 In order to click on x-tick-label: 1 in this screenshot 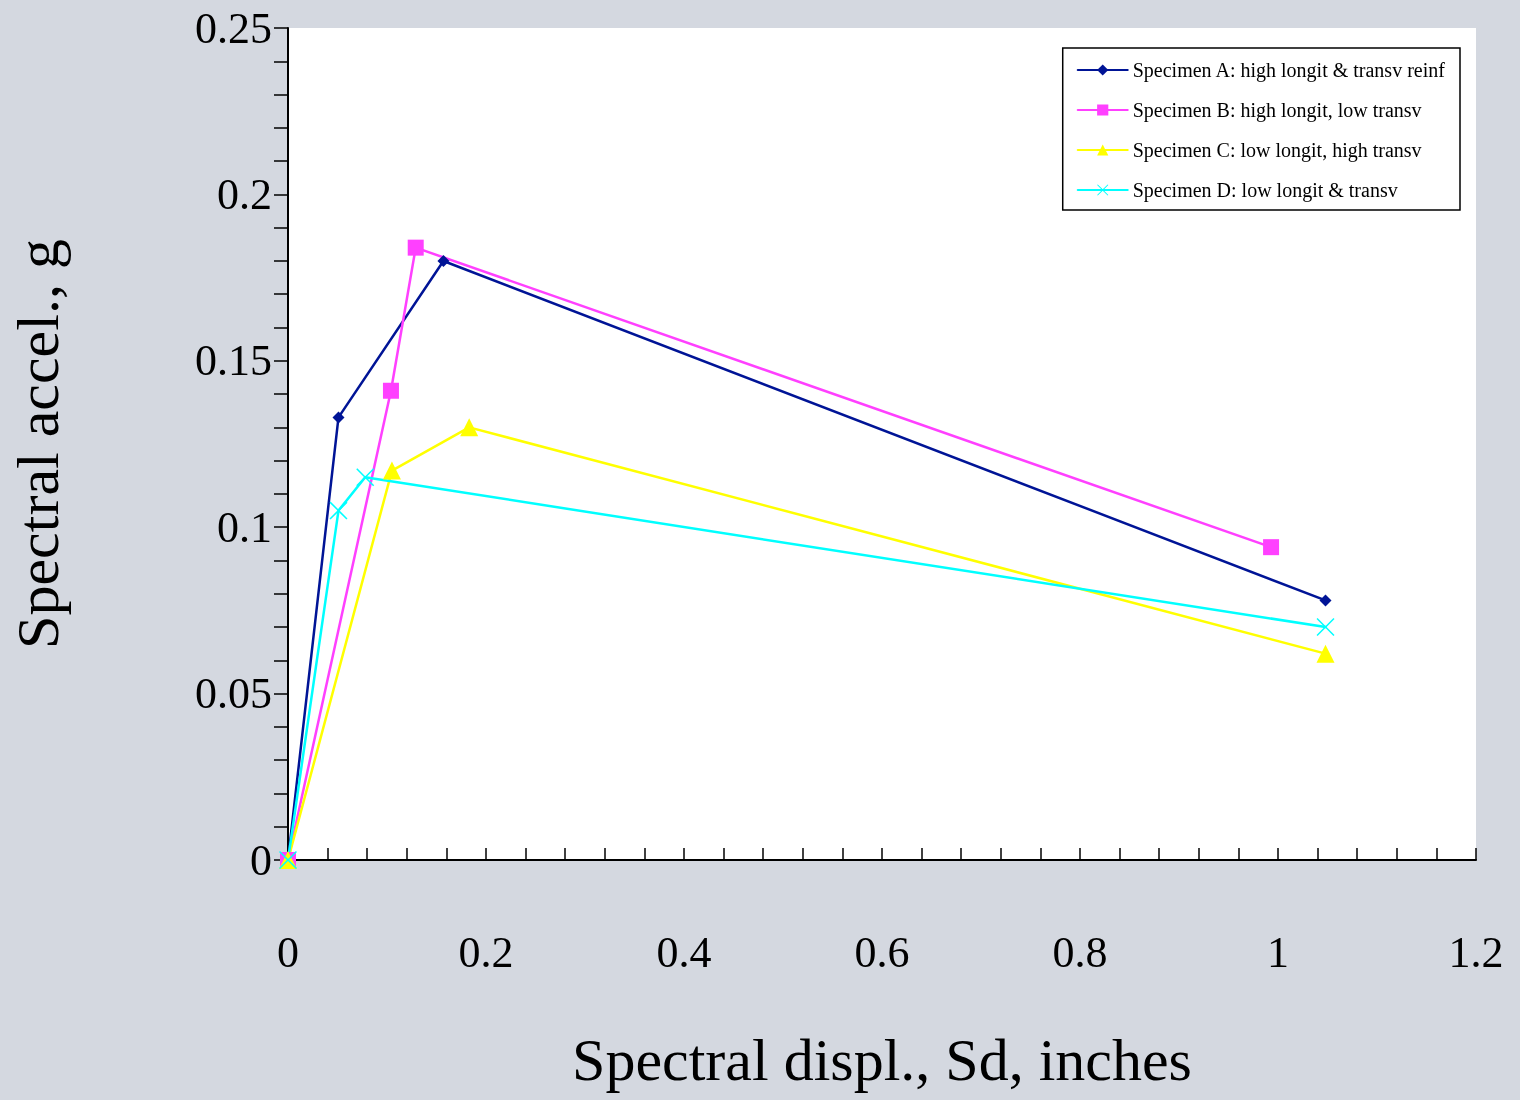, I will do `click(1278, 952)`.